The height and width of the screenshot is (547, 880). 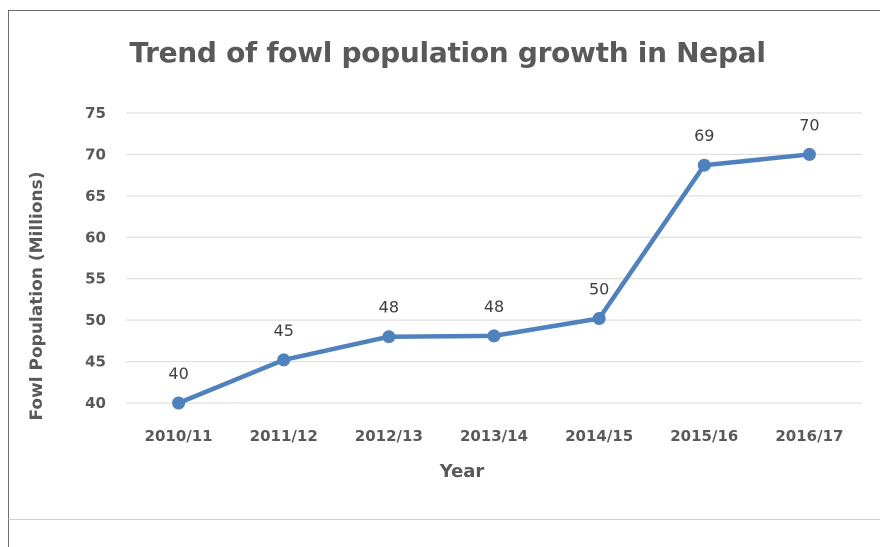 What do you see at coordinates (95, 258) in the screenshot?
I see `y-axis-ticks: 40 45 50 55 60 65 70 75` at bounding box center [95, 258].